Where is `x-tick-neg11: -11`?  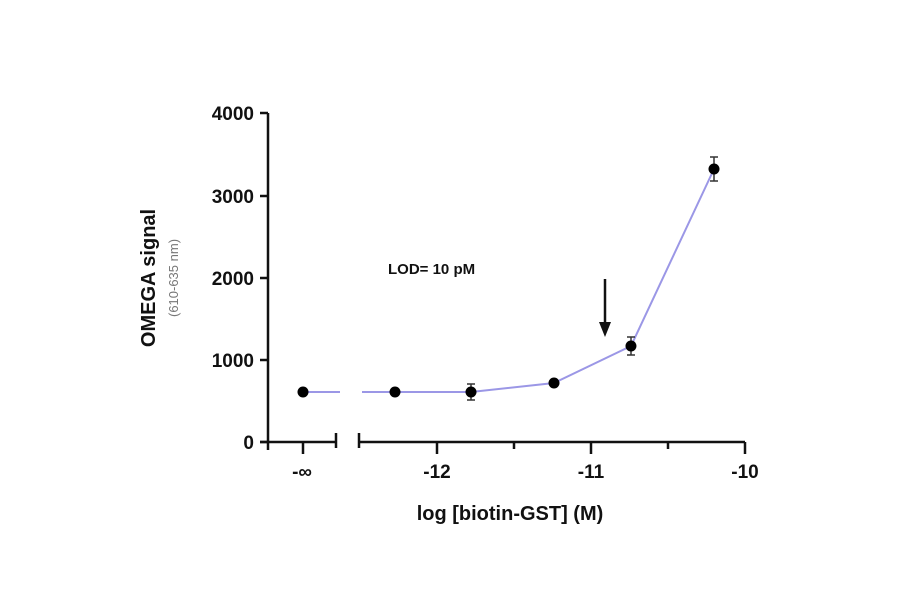 x-tick-neg11: -11 is located at coordinates (591, 472).